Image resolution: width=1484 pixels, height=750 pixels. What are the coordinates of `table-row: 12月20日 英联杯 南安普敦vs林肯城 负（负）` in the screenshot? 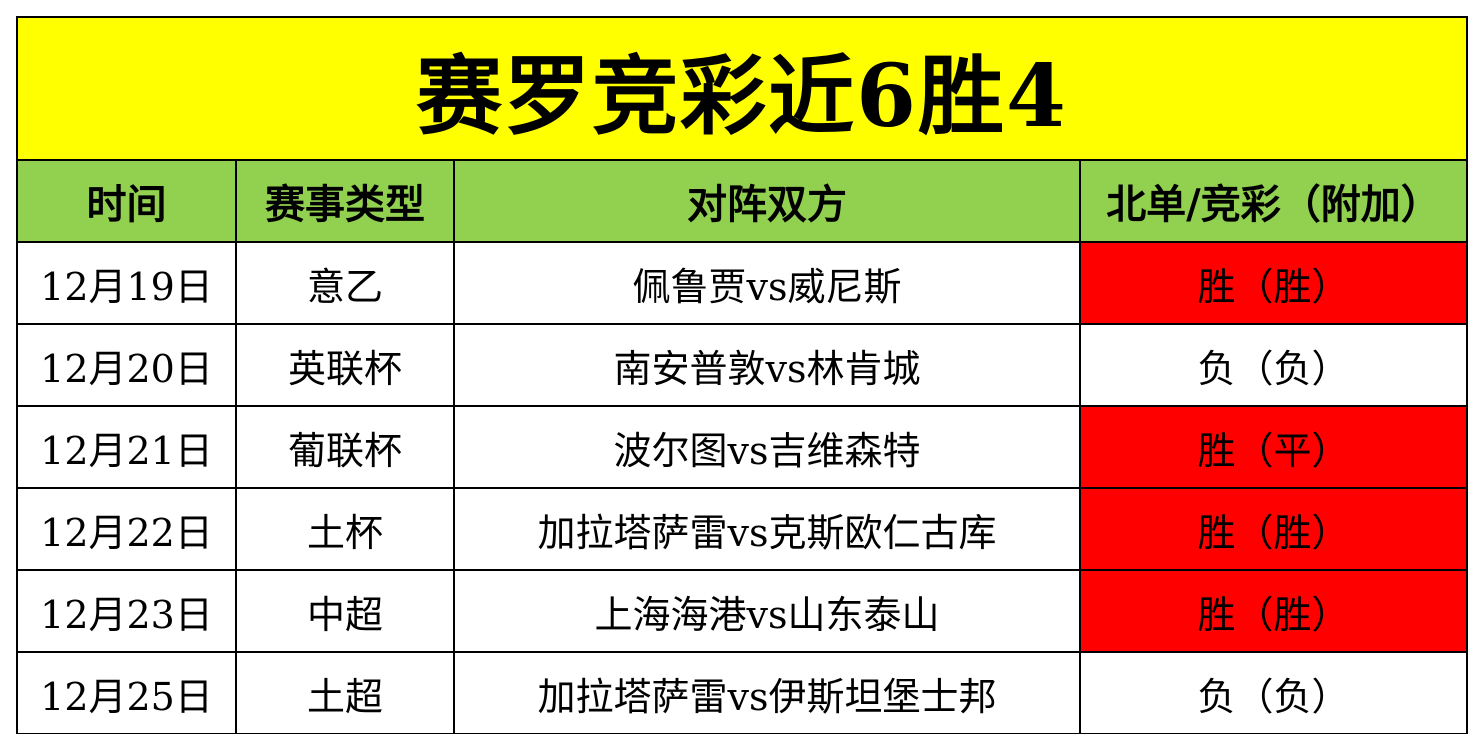 It's located at (742, 365).